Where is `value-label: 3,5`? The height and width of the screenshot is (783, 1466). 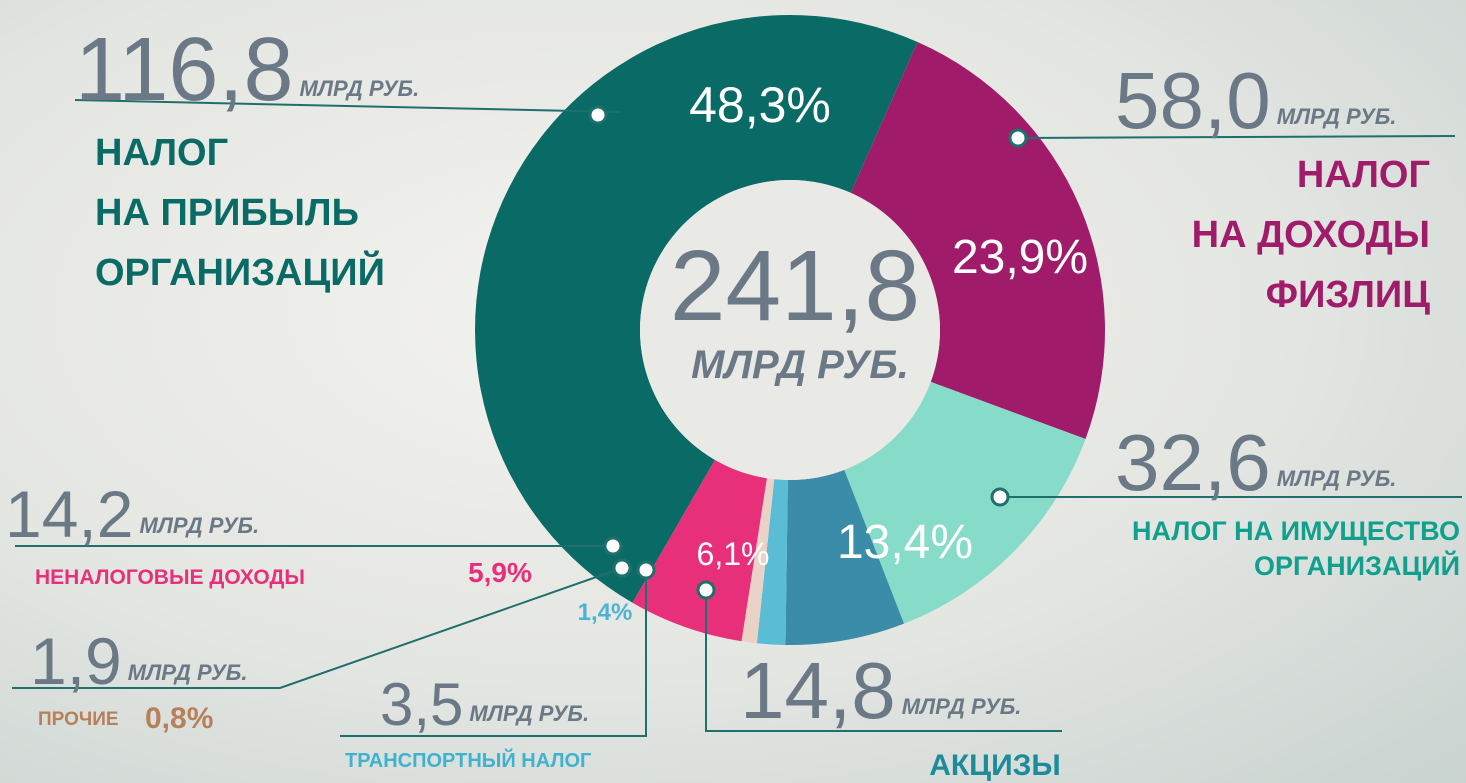
value-label: 3,5 is located at coordinates (421, 704).